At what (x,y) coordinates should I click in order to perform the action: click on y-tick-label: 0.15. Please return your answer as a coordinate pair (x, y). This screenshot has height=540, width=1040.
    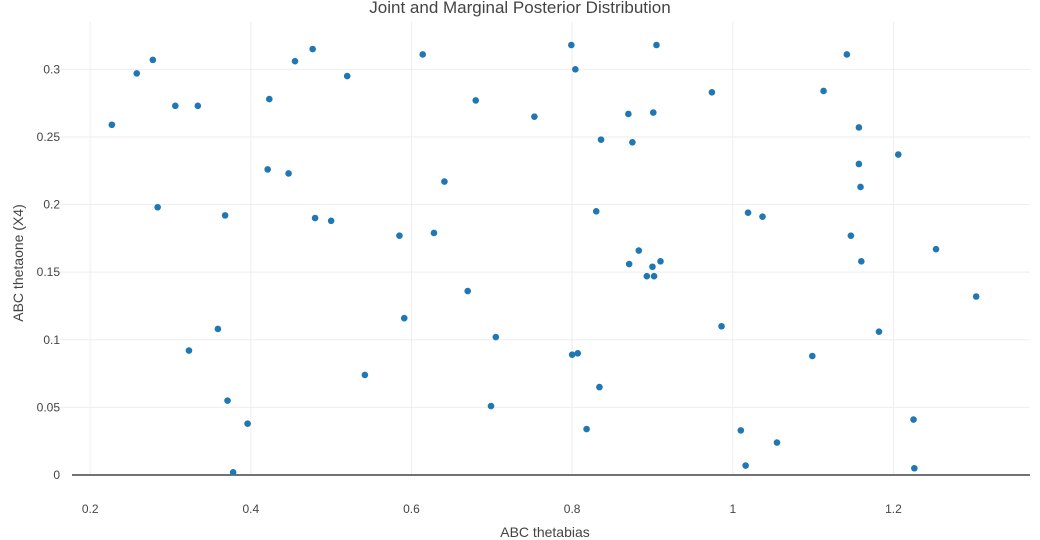
    Looking at the image, I should click on (49, 272).